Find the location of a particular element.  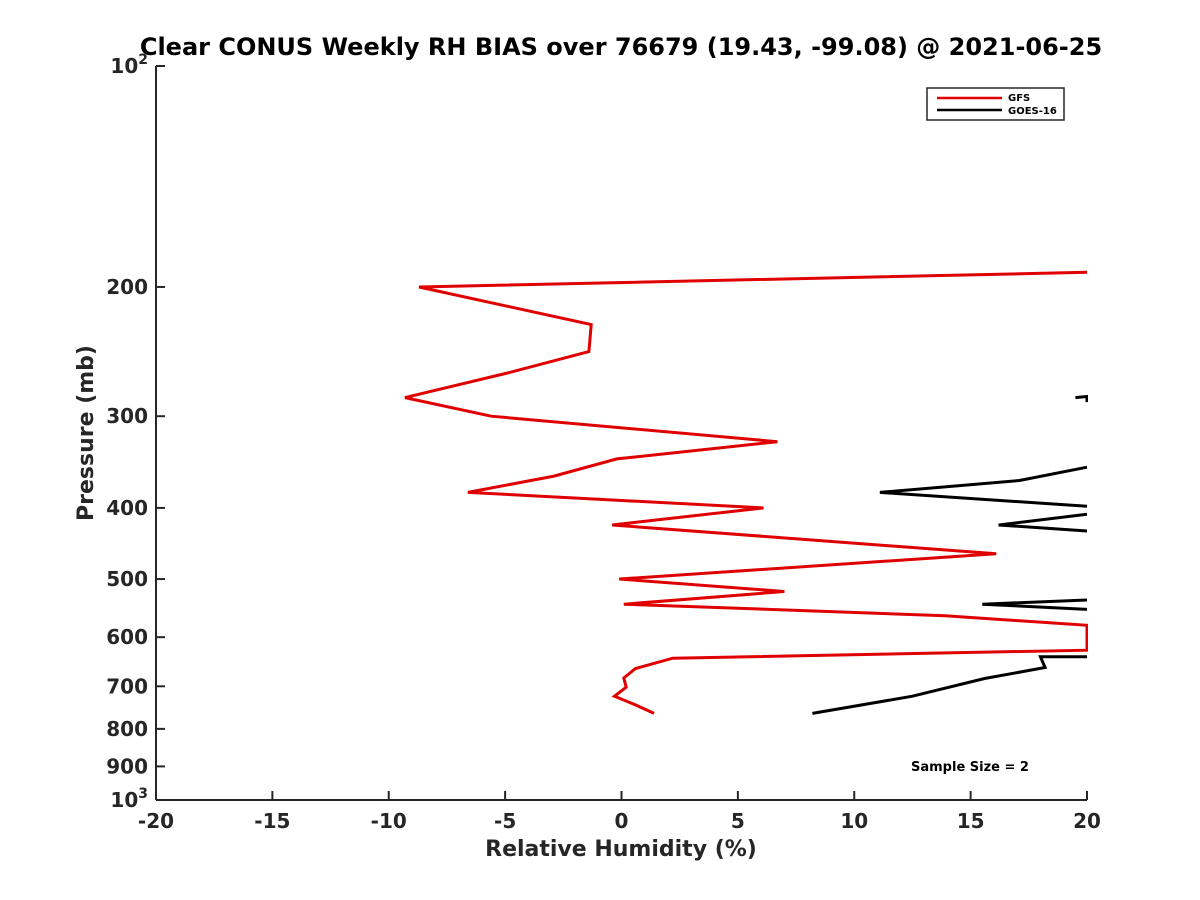

x-axis-label: Relative Humidity (%) is located at coordinates (621, 849).